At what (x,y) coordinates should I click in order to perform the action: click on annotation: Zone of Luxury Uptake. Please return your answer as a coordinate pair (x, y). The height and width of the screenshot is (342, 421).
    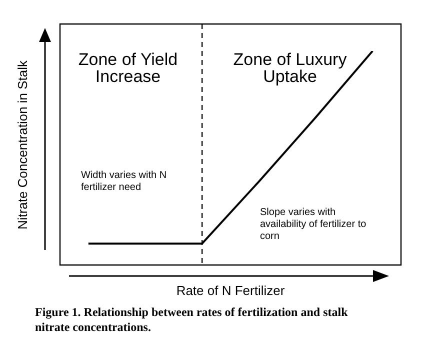
    Looking at the image, I should click on (290, 68).